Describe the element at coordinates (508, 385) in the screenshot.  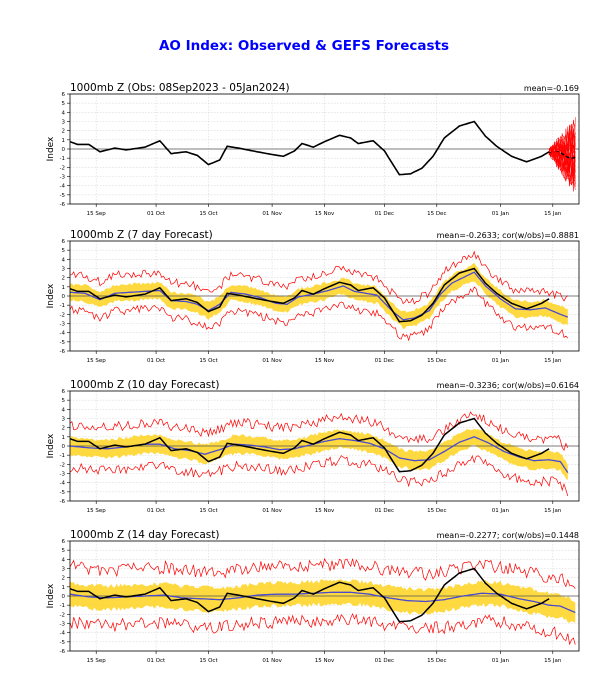
I see `panel-stat: mean=-0.3236; cor(w/obs)=0.6164` at that location.